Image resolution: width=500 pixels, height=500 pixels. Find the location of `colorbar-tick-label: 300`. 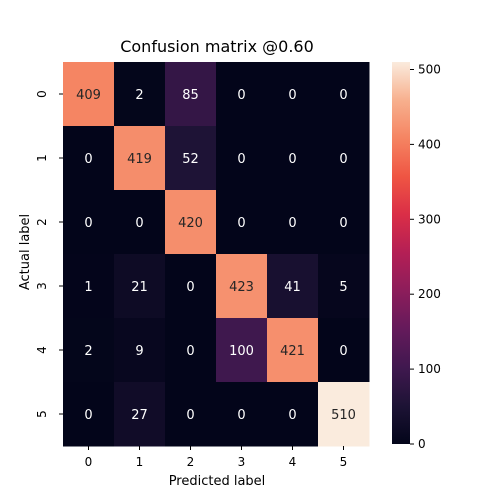

colorbar-tick-label: 300 is located at coordinates (429, 219).